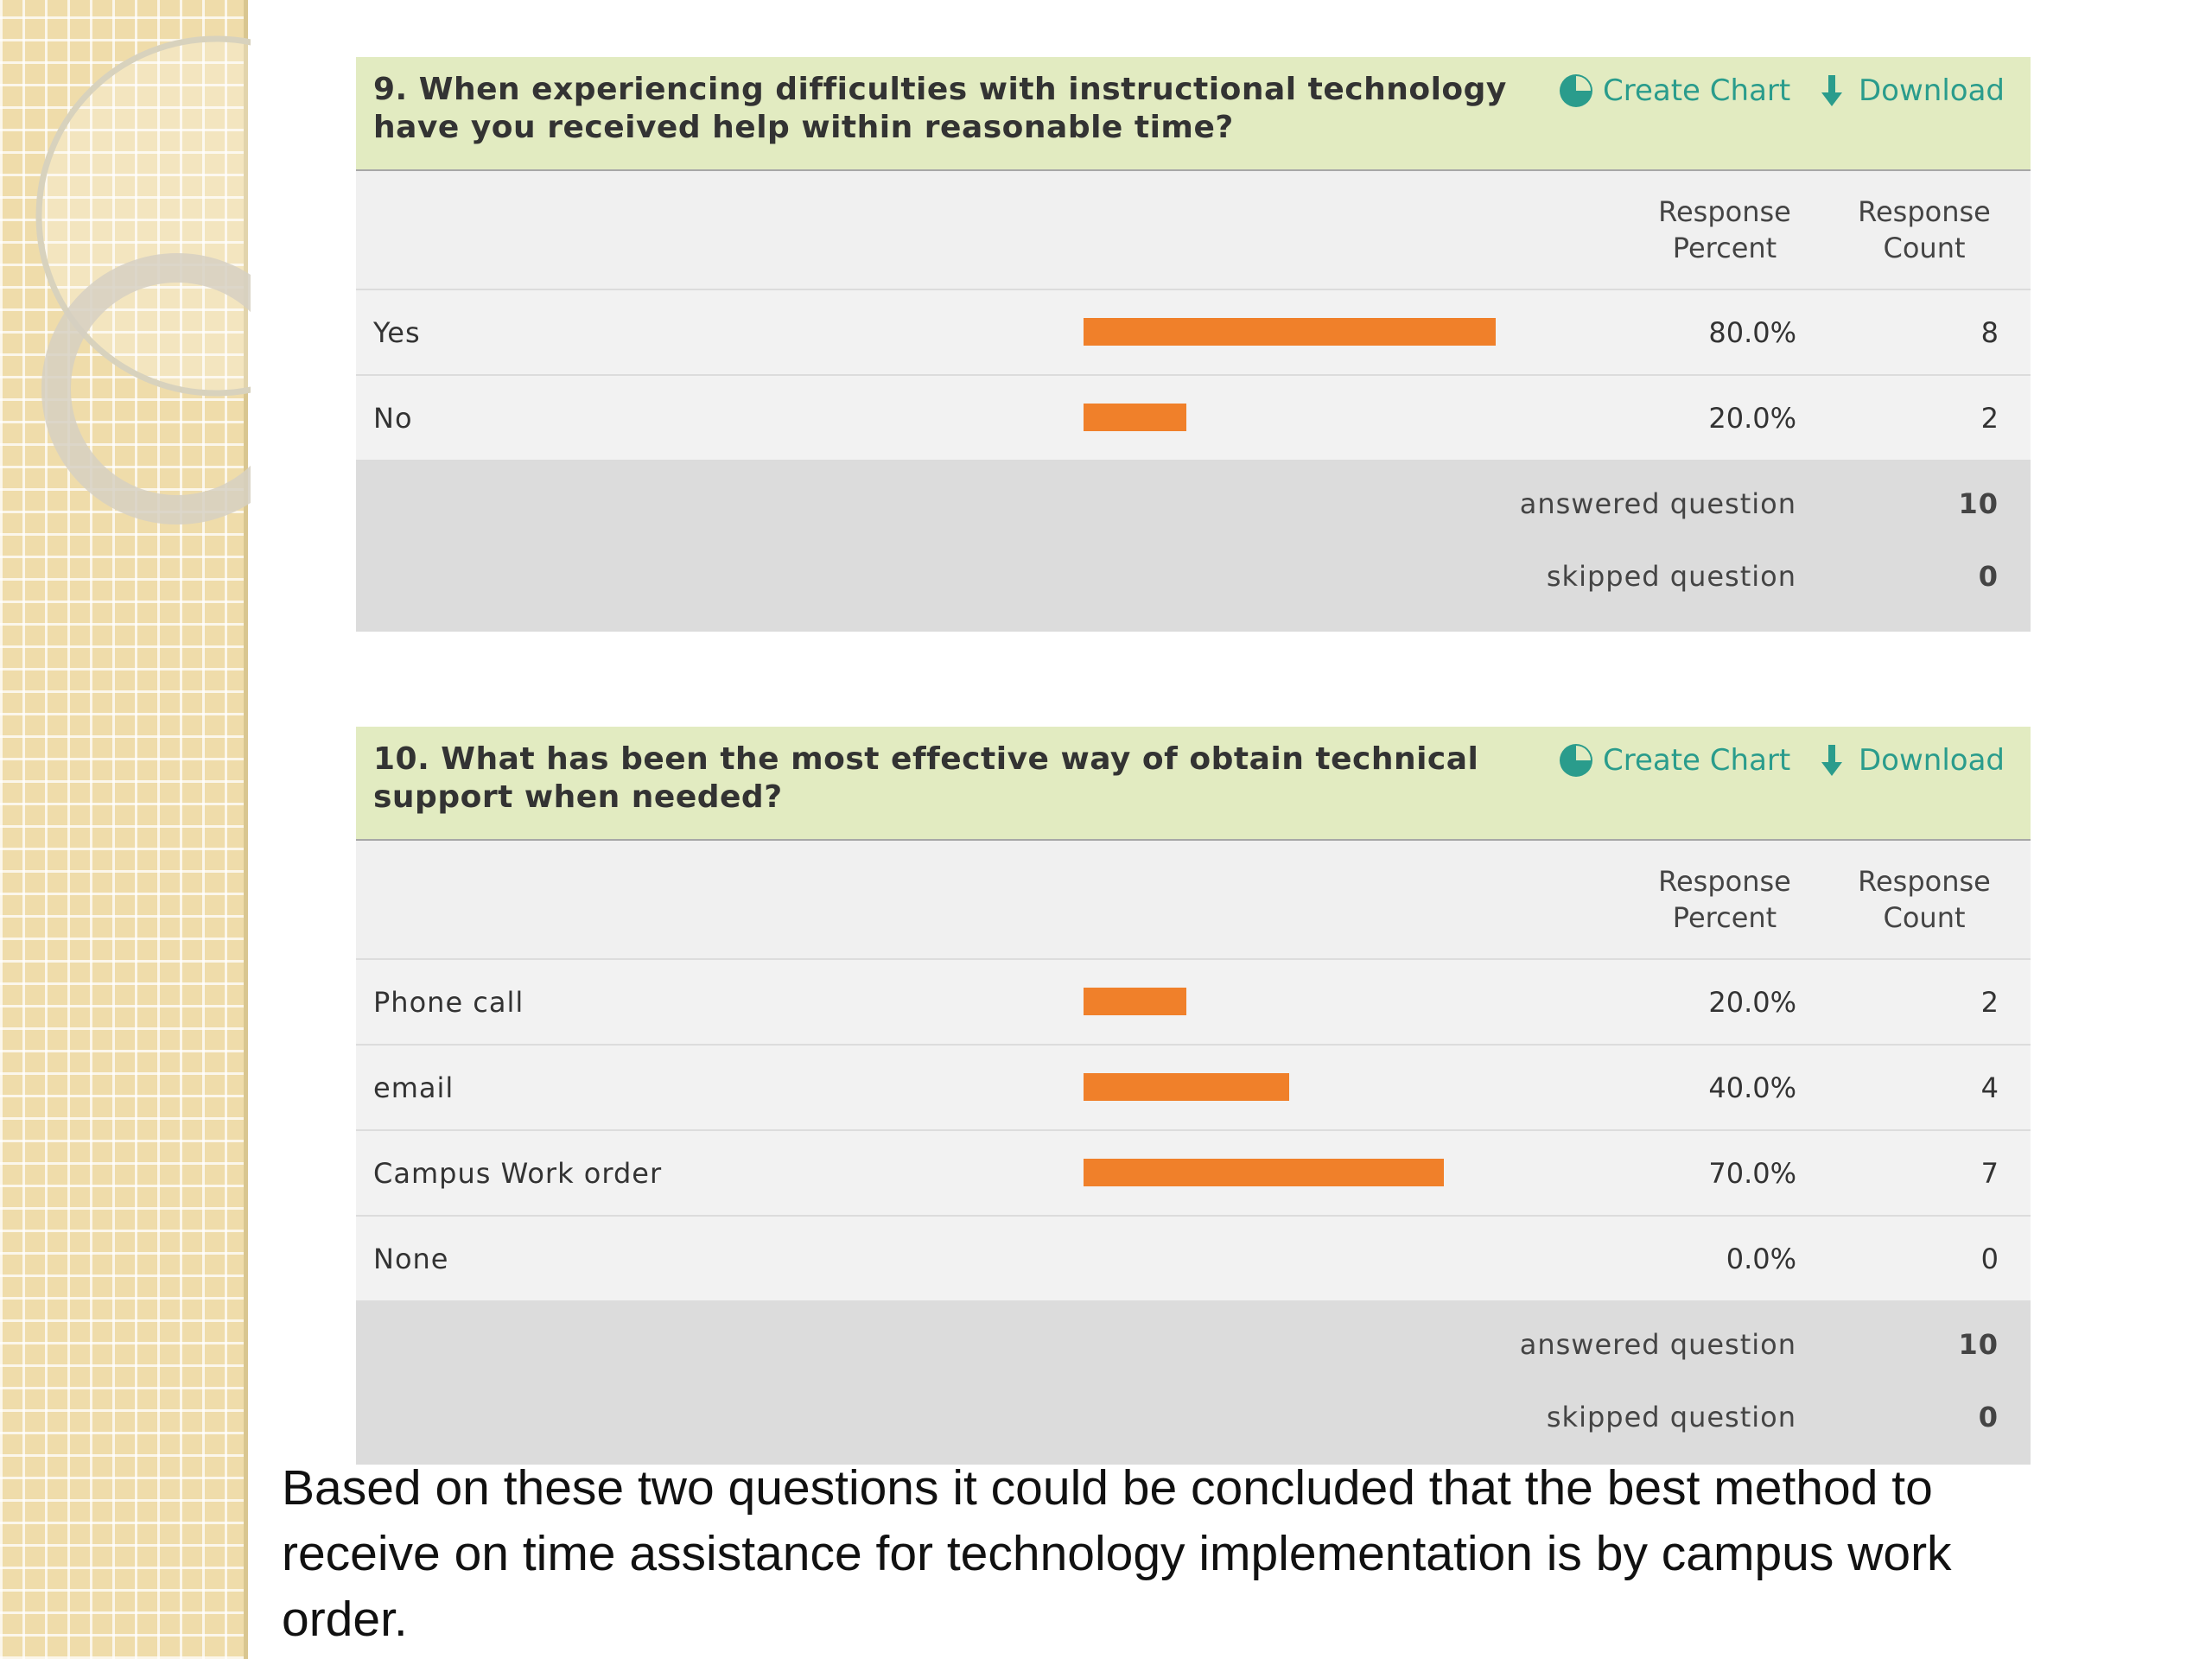  What do you see at coordinates (1752, 1087) in the screenshot?
I see `response-percent: 40.0%` at bounding box center [1752, 1087].